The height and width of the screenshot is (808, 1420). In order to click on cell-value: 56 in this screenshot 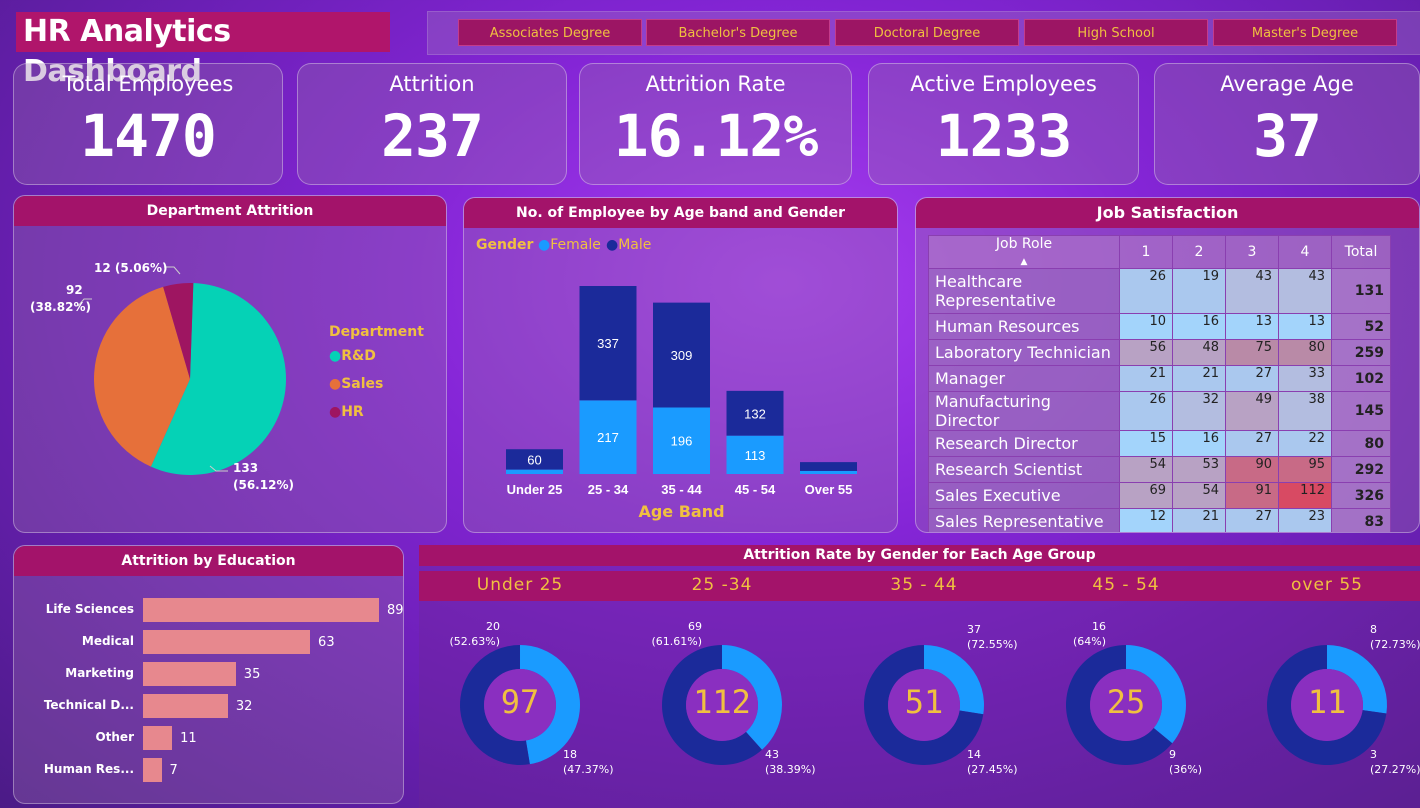, I will do `click(1146, 352)`.